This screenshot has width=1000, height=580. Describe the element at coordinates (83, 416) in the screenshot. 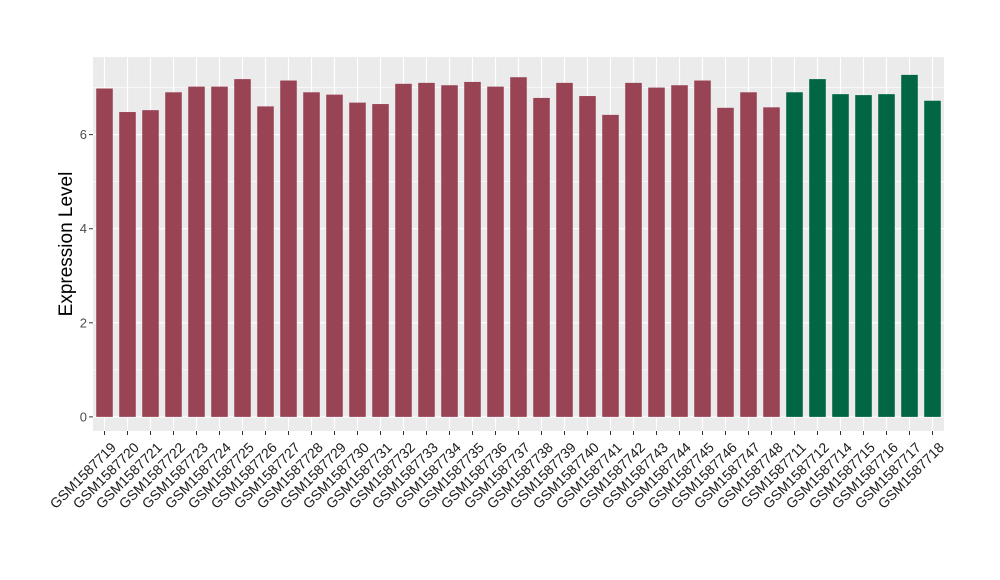

I see `y-tick-label: 0` at that location.